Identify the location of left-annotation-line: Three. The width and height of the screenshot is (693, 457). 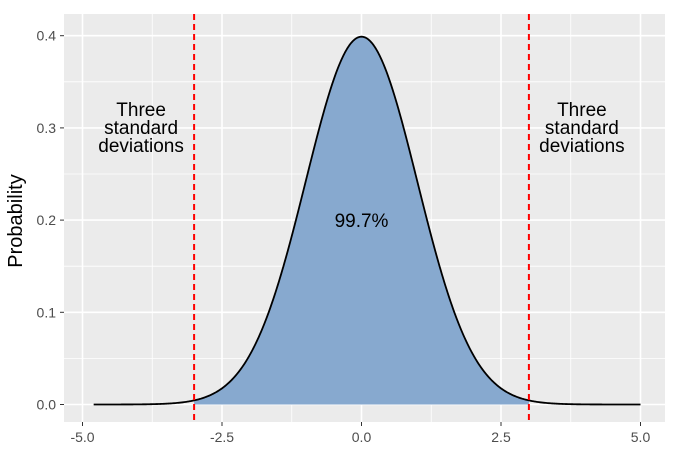
(141, 110).